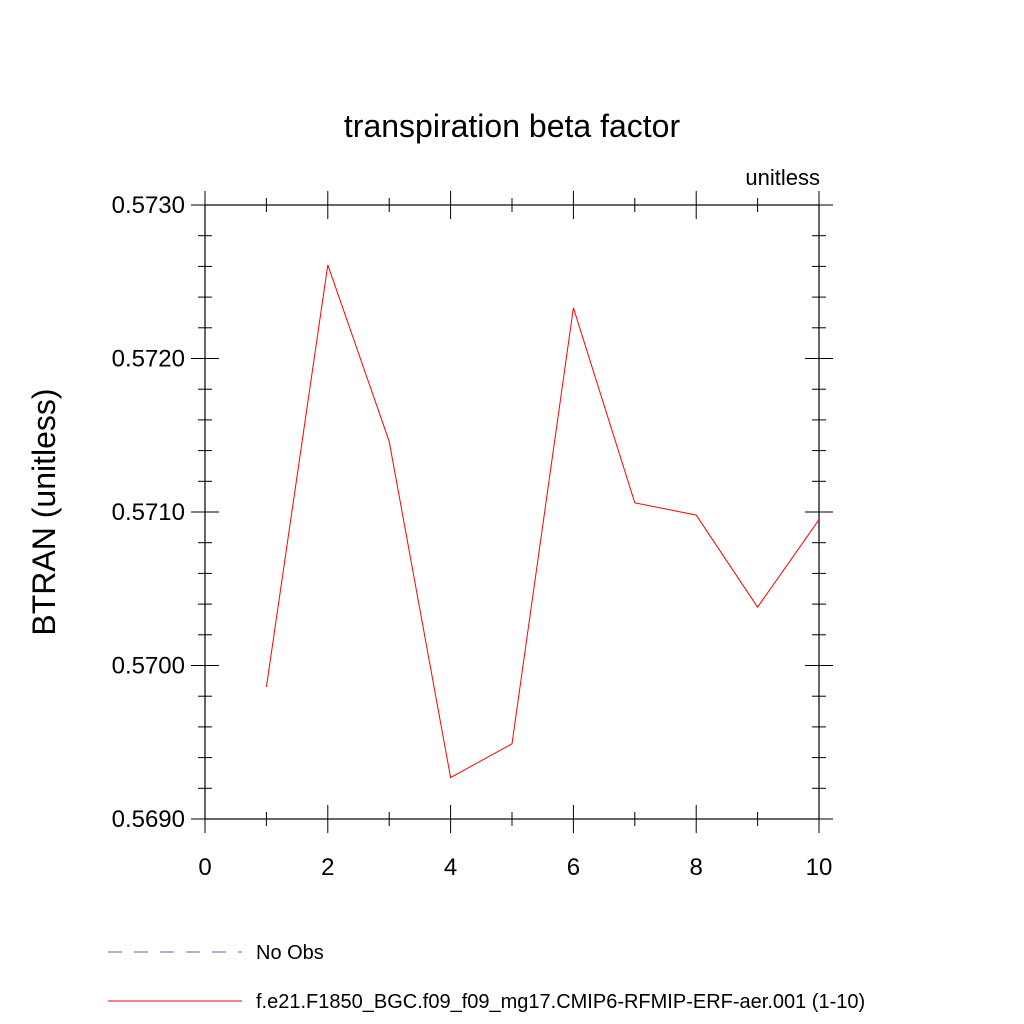 Image resolution: width=1024 pixels, height=1024 pixels. I want to click on x-tick-label: 2, so click(327, 867).